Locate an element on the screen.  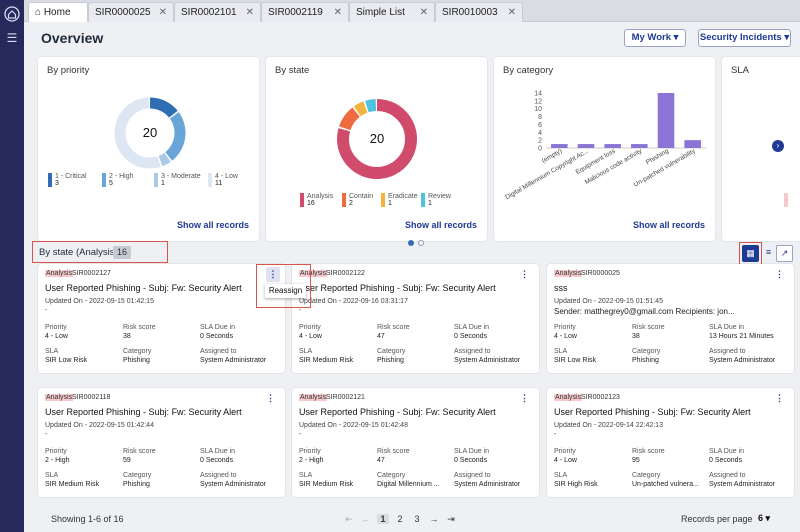
home-logo-icon is located at coordinates (12, 14).